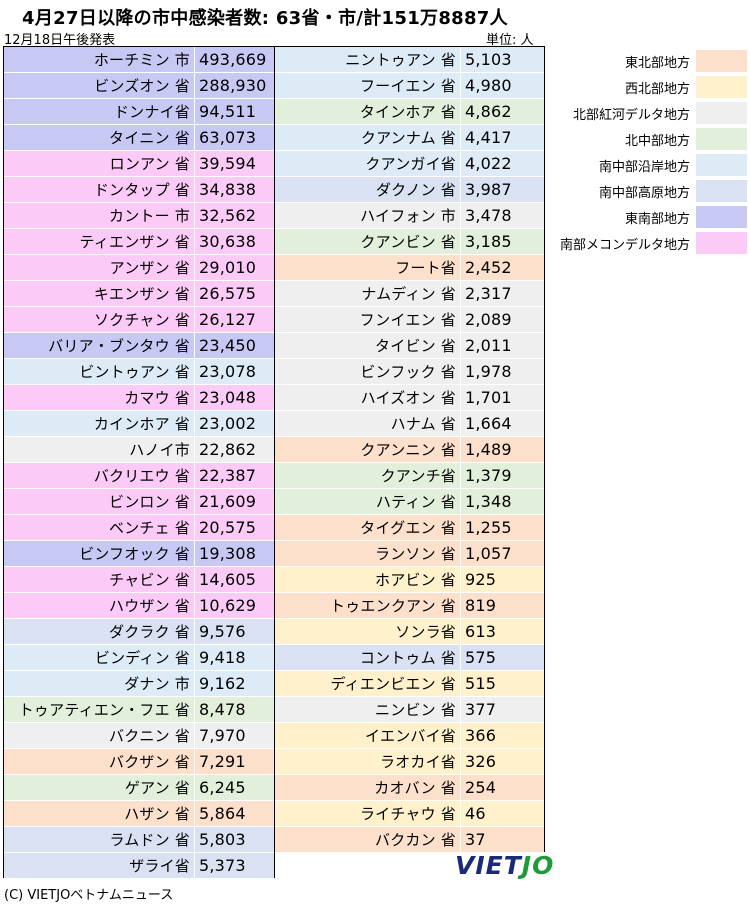 The image size is (750, 907). What do you see at coordinates (502, 215) in the screenshot?
I see `case-count: 3,478` at bounding box center [502, 215].